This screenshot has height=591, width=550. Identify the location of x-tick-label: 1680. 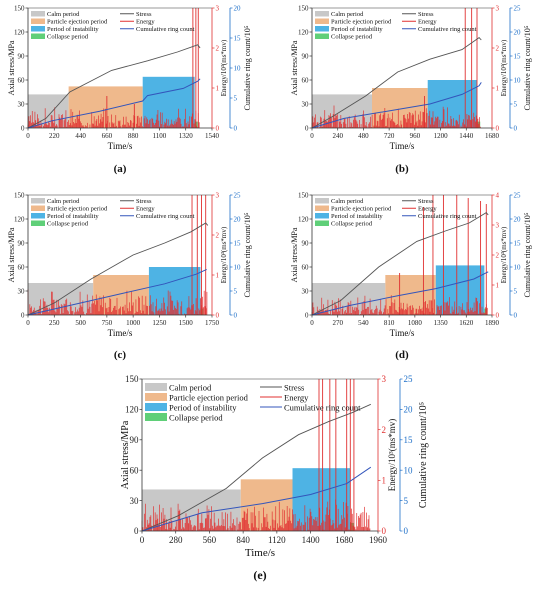
(344, 540).